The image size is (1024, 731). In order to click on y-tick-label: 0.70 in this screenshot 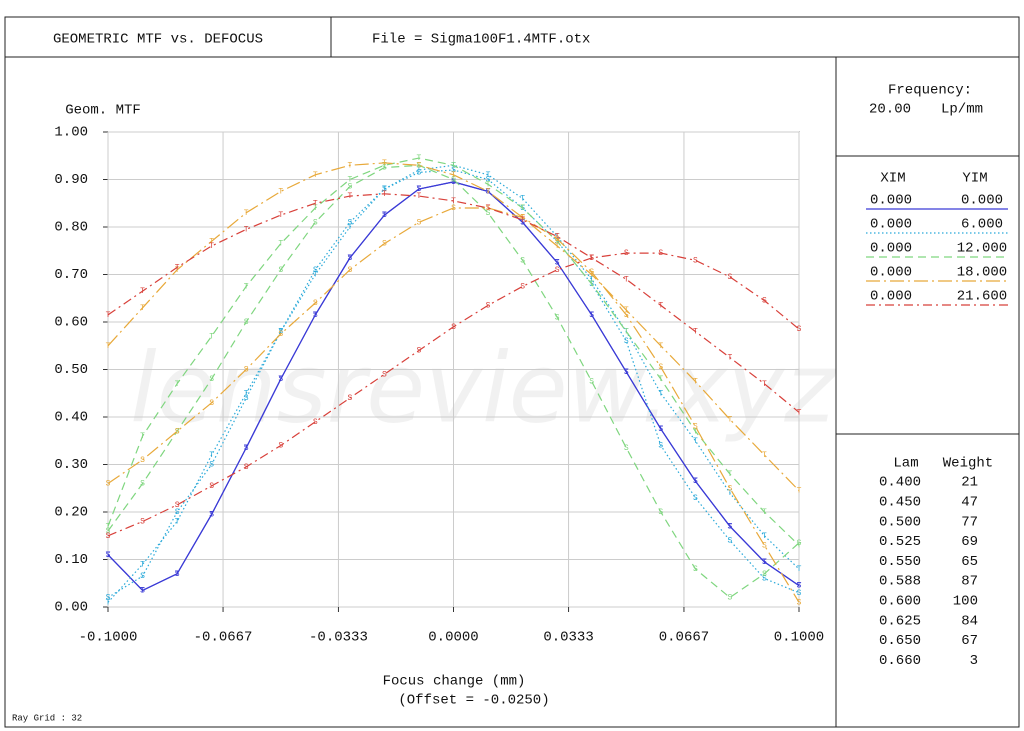, I will do `click(71, 275)`.